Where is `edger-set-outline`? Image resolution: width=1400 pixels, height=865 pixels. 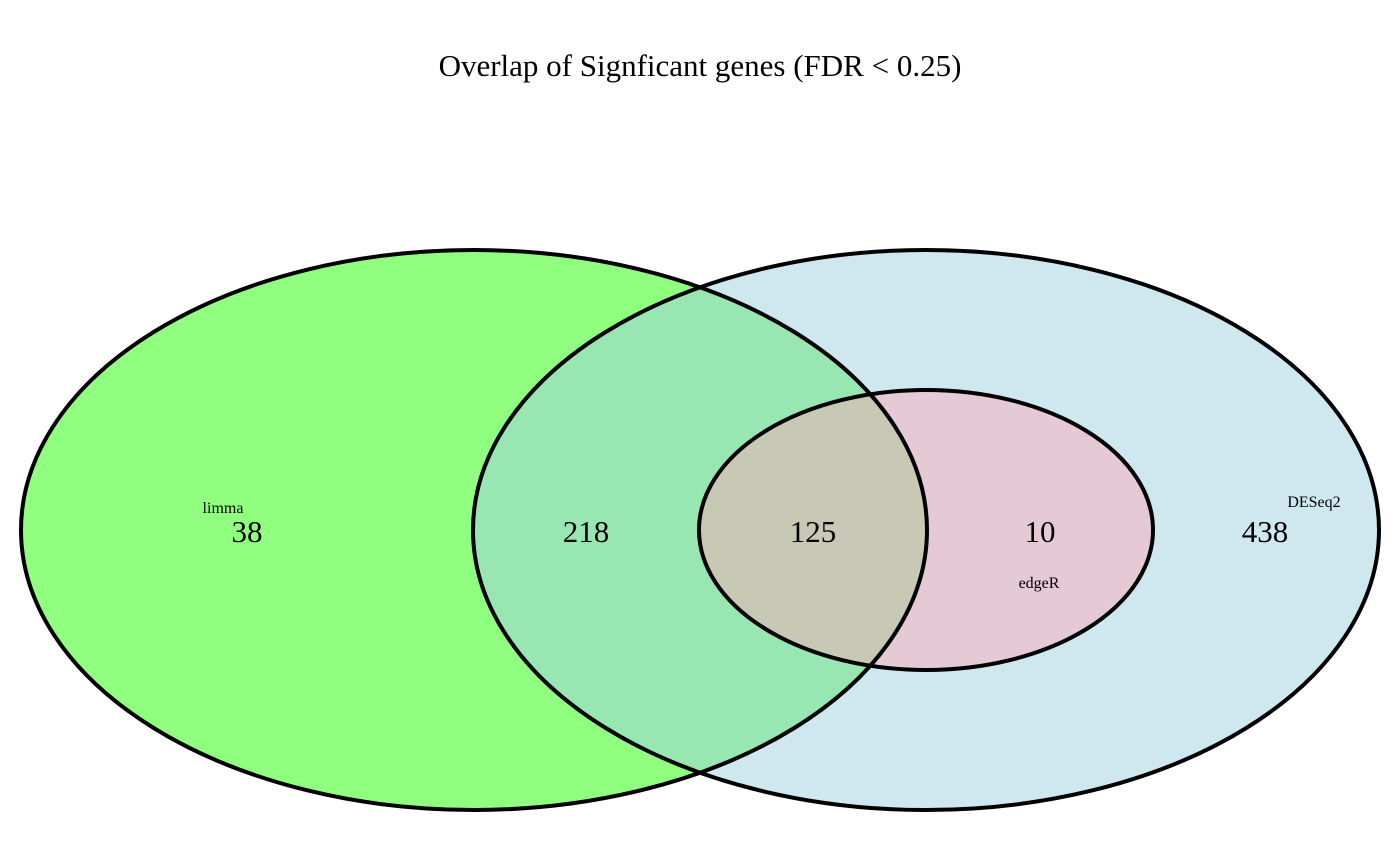
edger-set-outline is located at coordinates (926, 530).